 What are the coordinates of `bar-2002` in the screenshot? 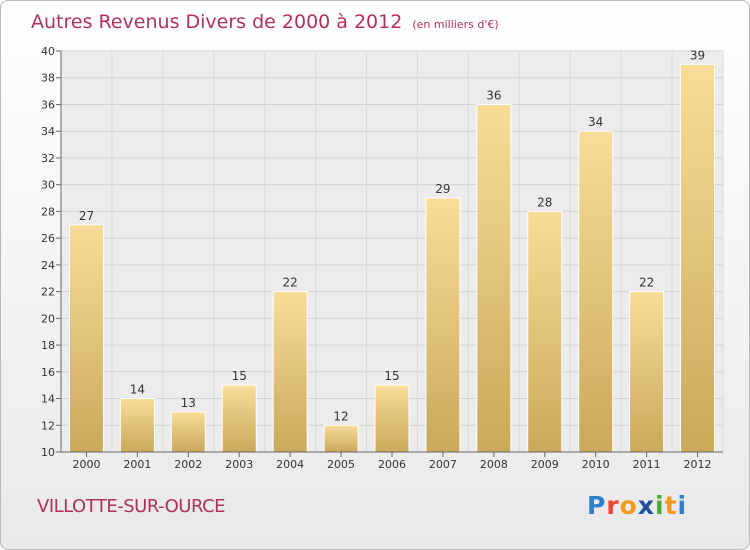 It's located at (188, 432).